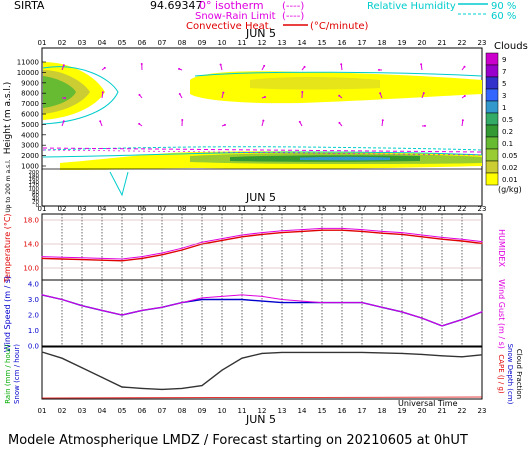  I want to click on height-tick-label: 11000, so click(28, 63).